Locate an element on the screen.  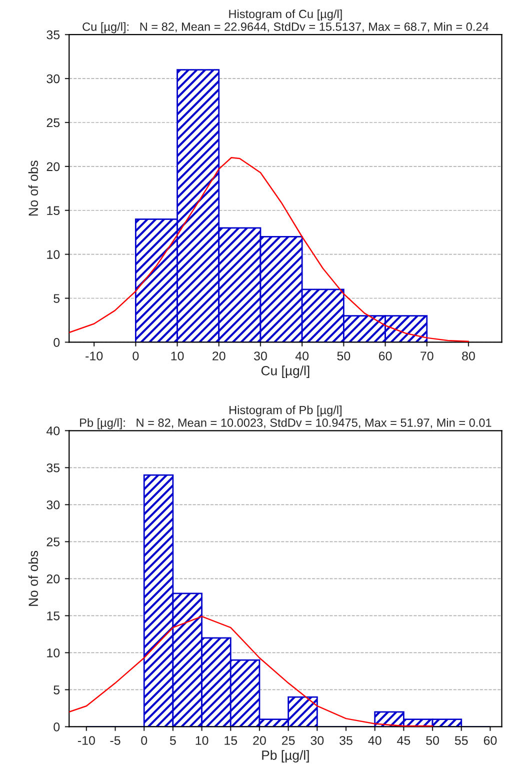
x-tick-label: 5 is located at coordinates (173, 740).